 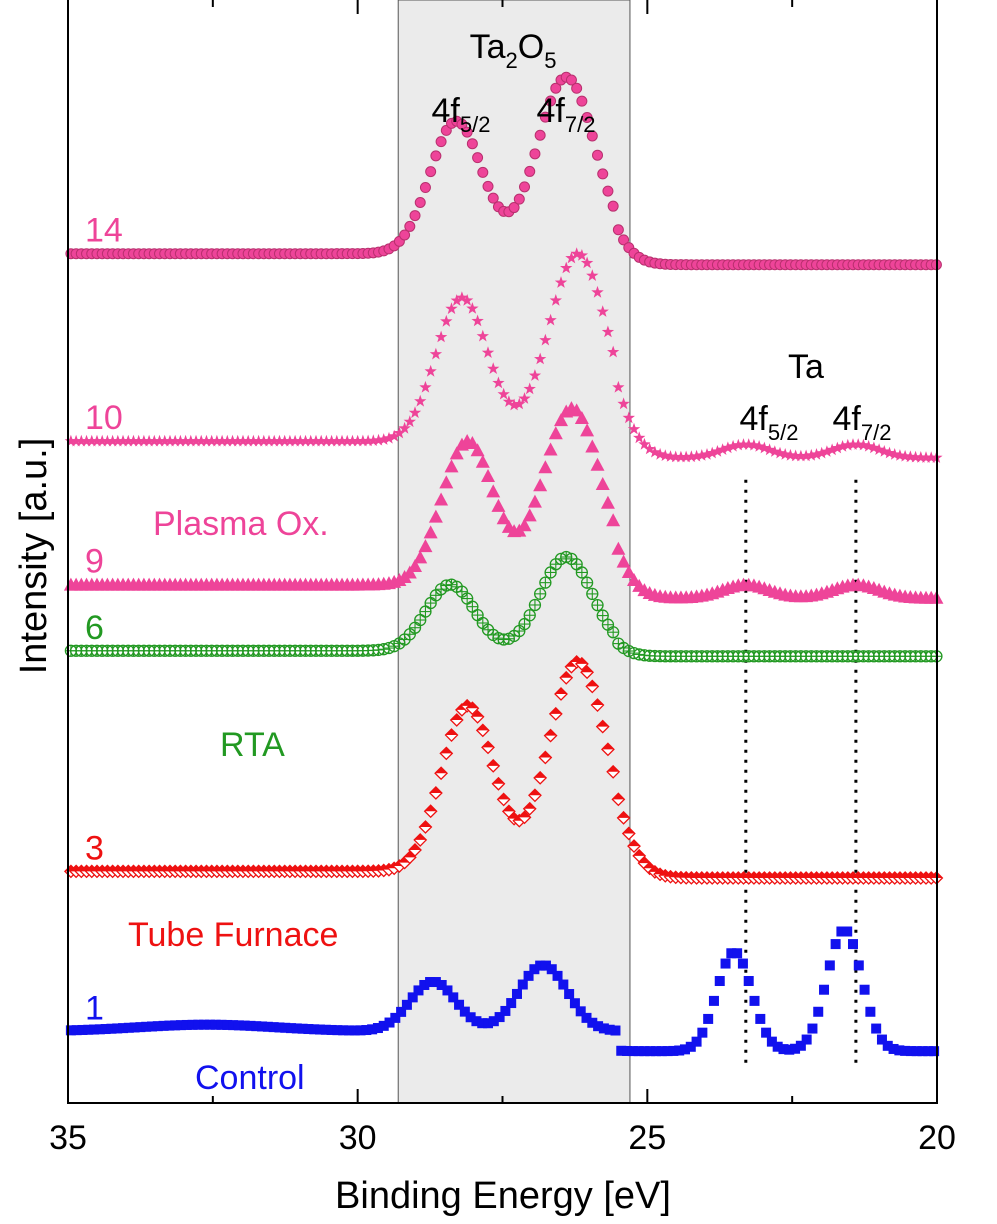 I want to click on group-label-rta: RTA, so click(x=252, y=745).